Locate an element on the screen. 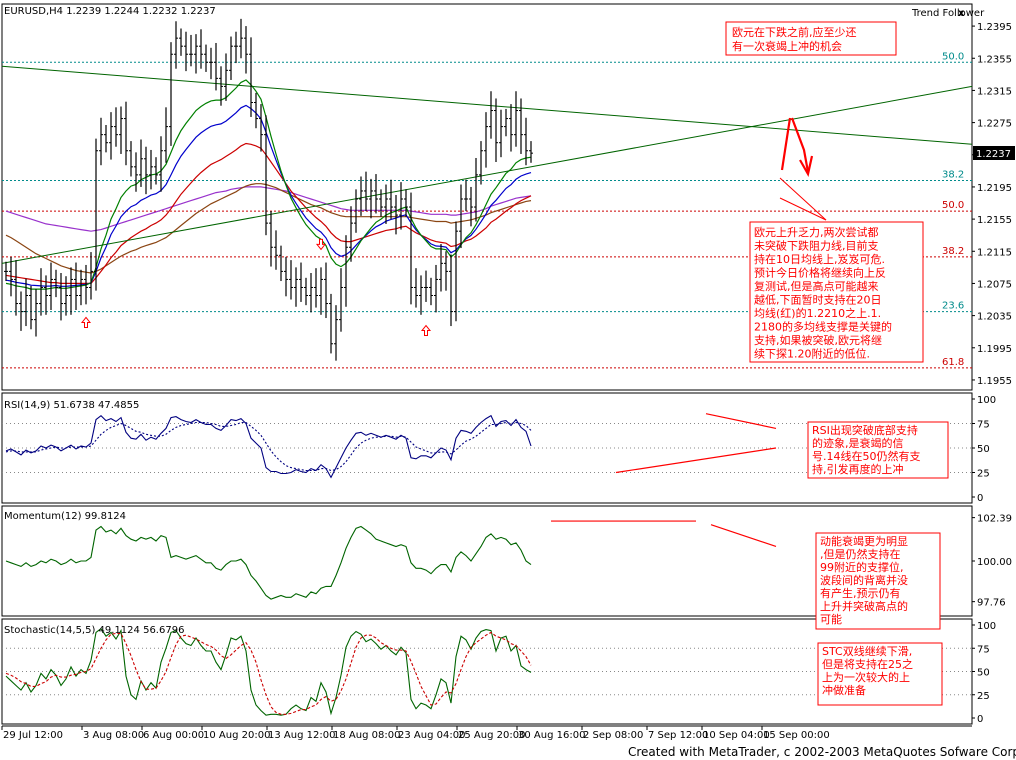  time-tick-label: 30 Aug 16:00 is located at coordinates (551, 735).